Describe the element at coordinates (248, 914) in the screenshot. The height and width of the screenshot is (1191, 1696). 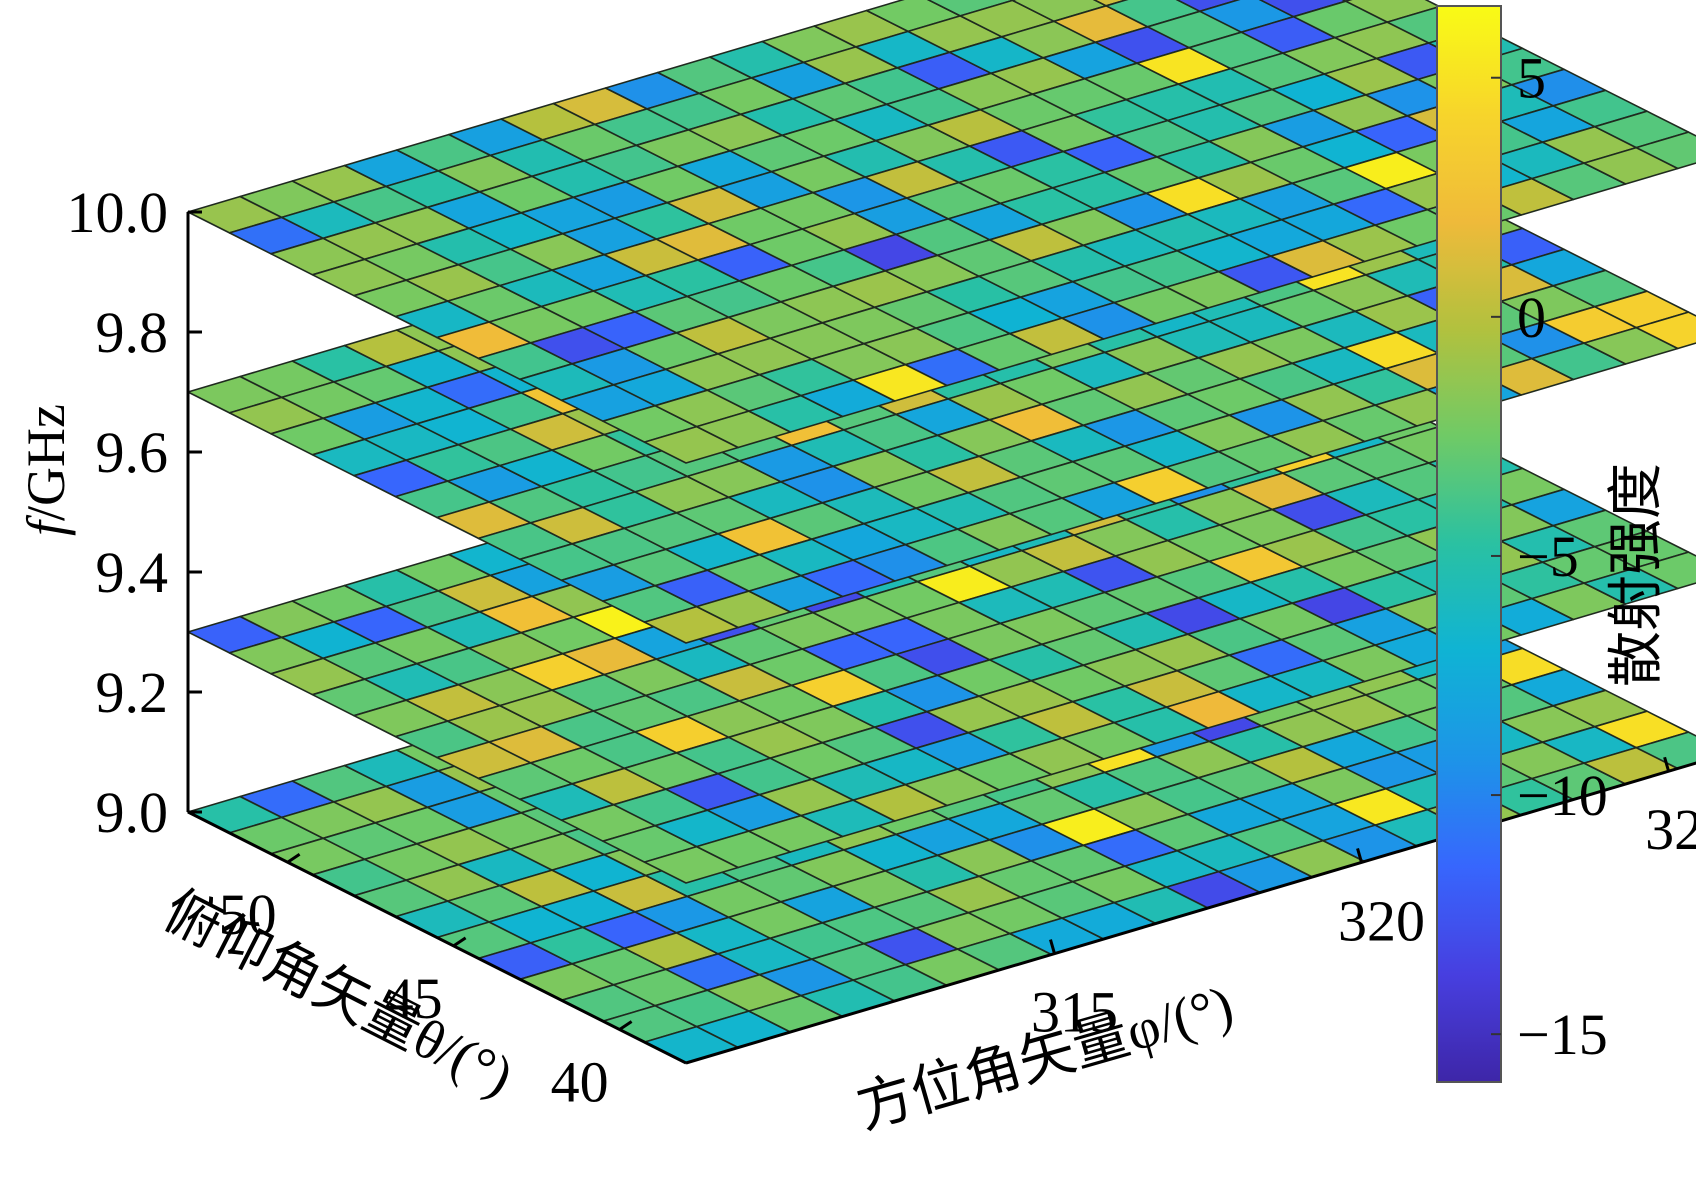
I see `theta-tick-label: 50` at that location.